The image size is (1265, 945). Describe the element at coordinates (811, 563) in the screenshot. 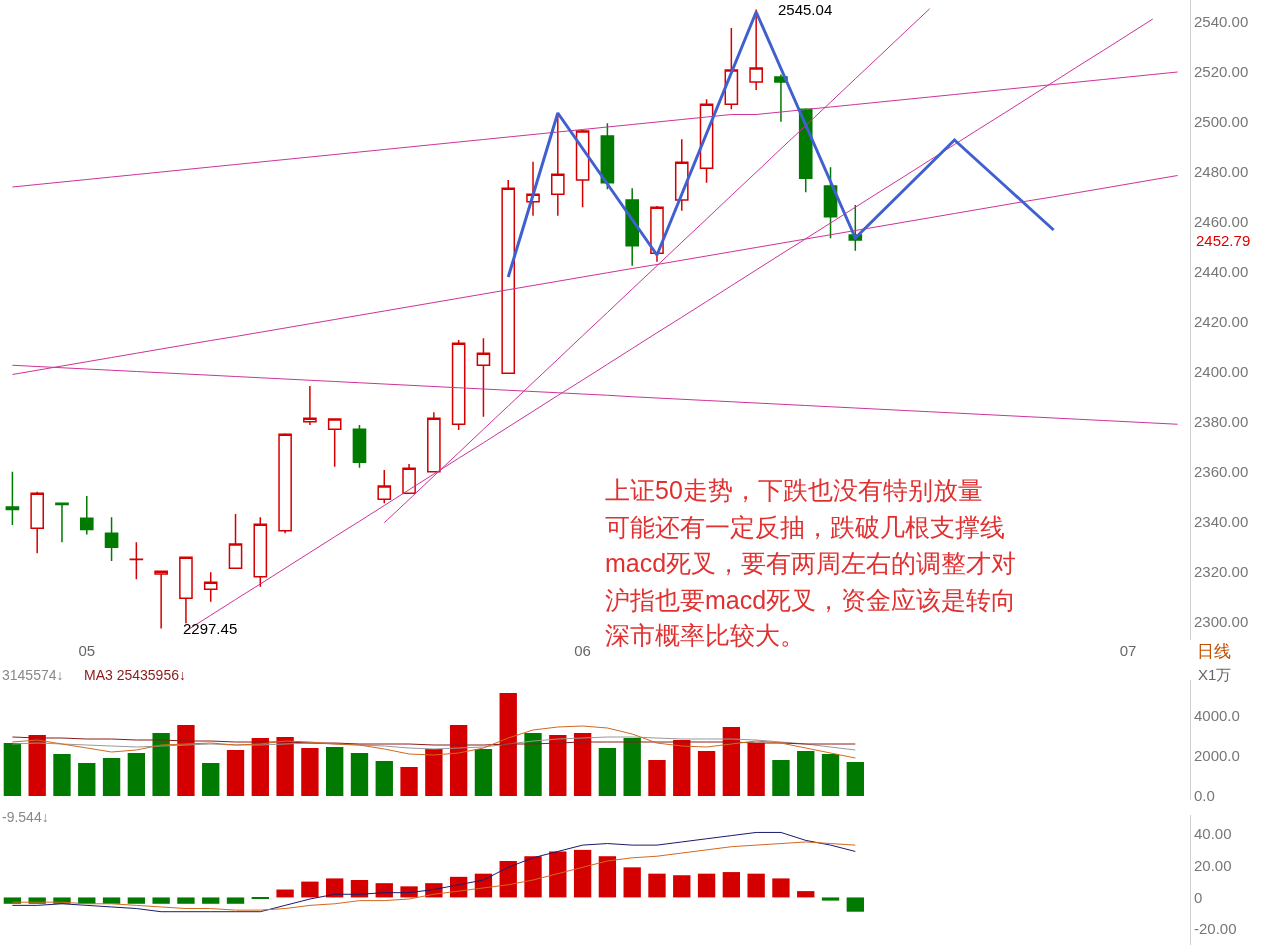

I see `annotation: macd死叉，要有两周左右的调整才对` at that location.